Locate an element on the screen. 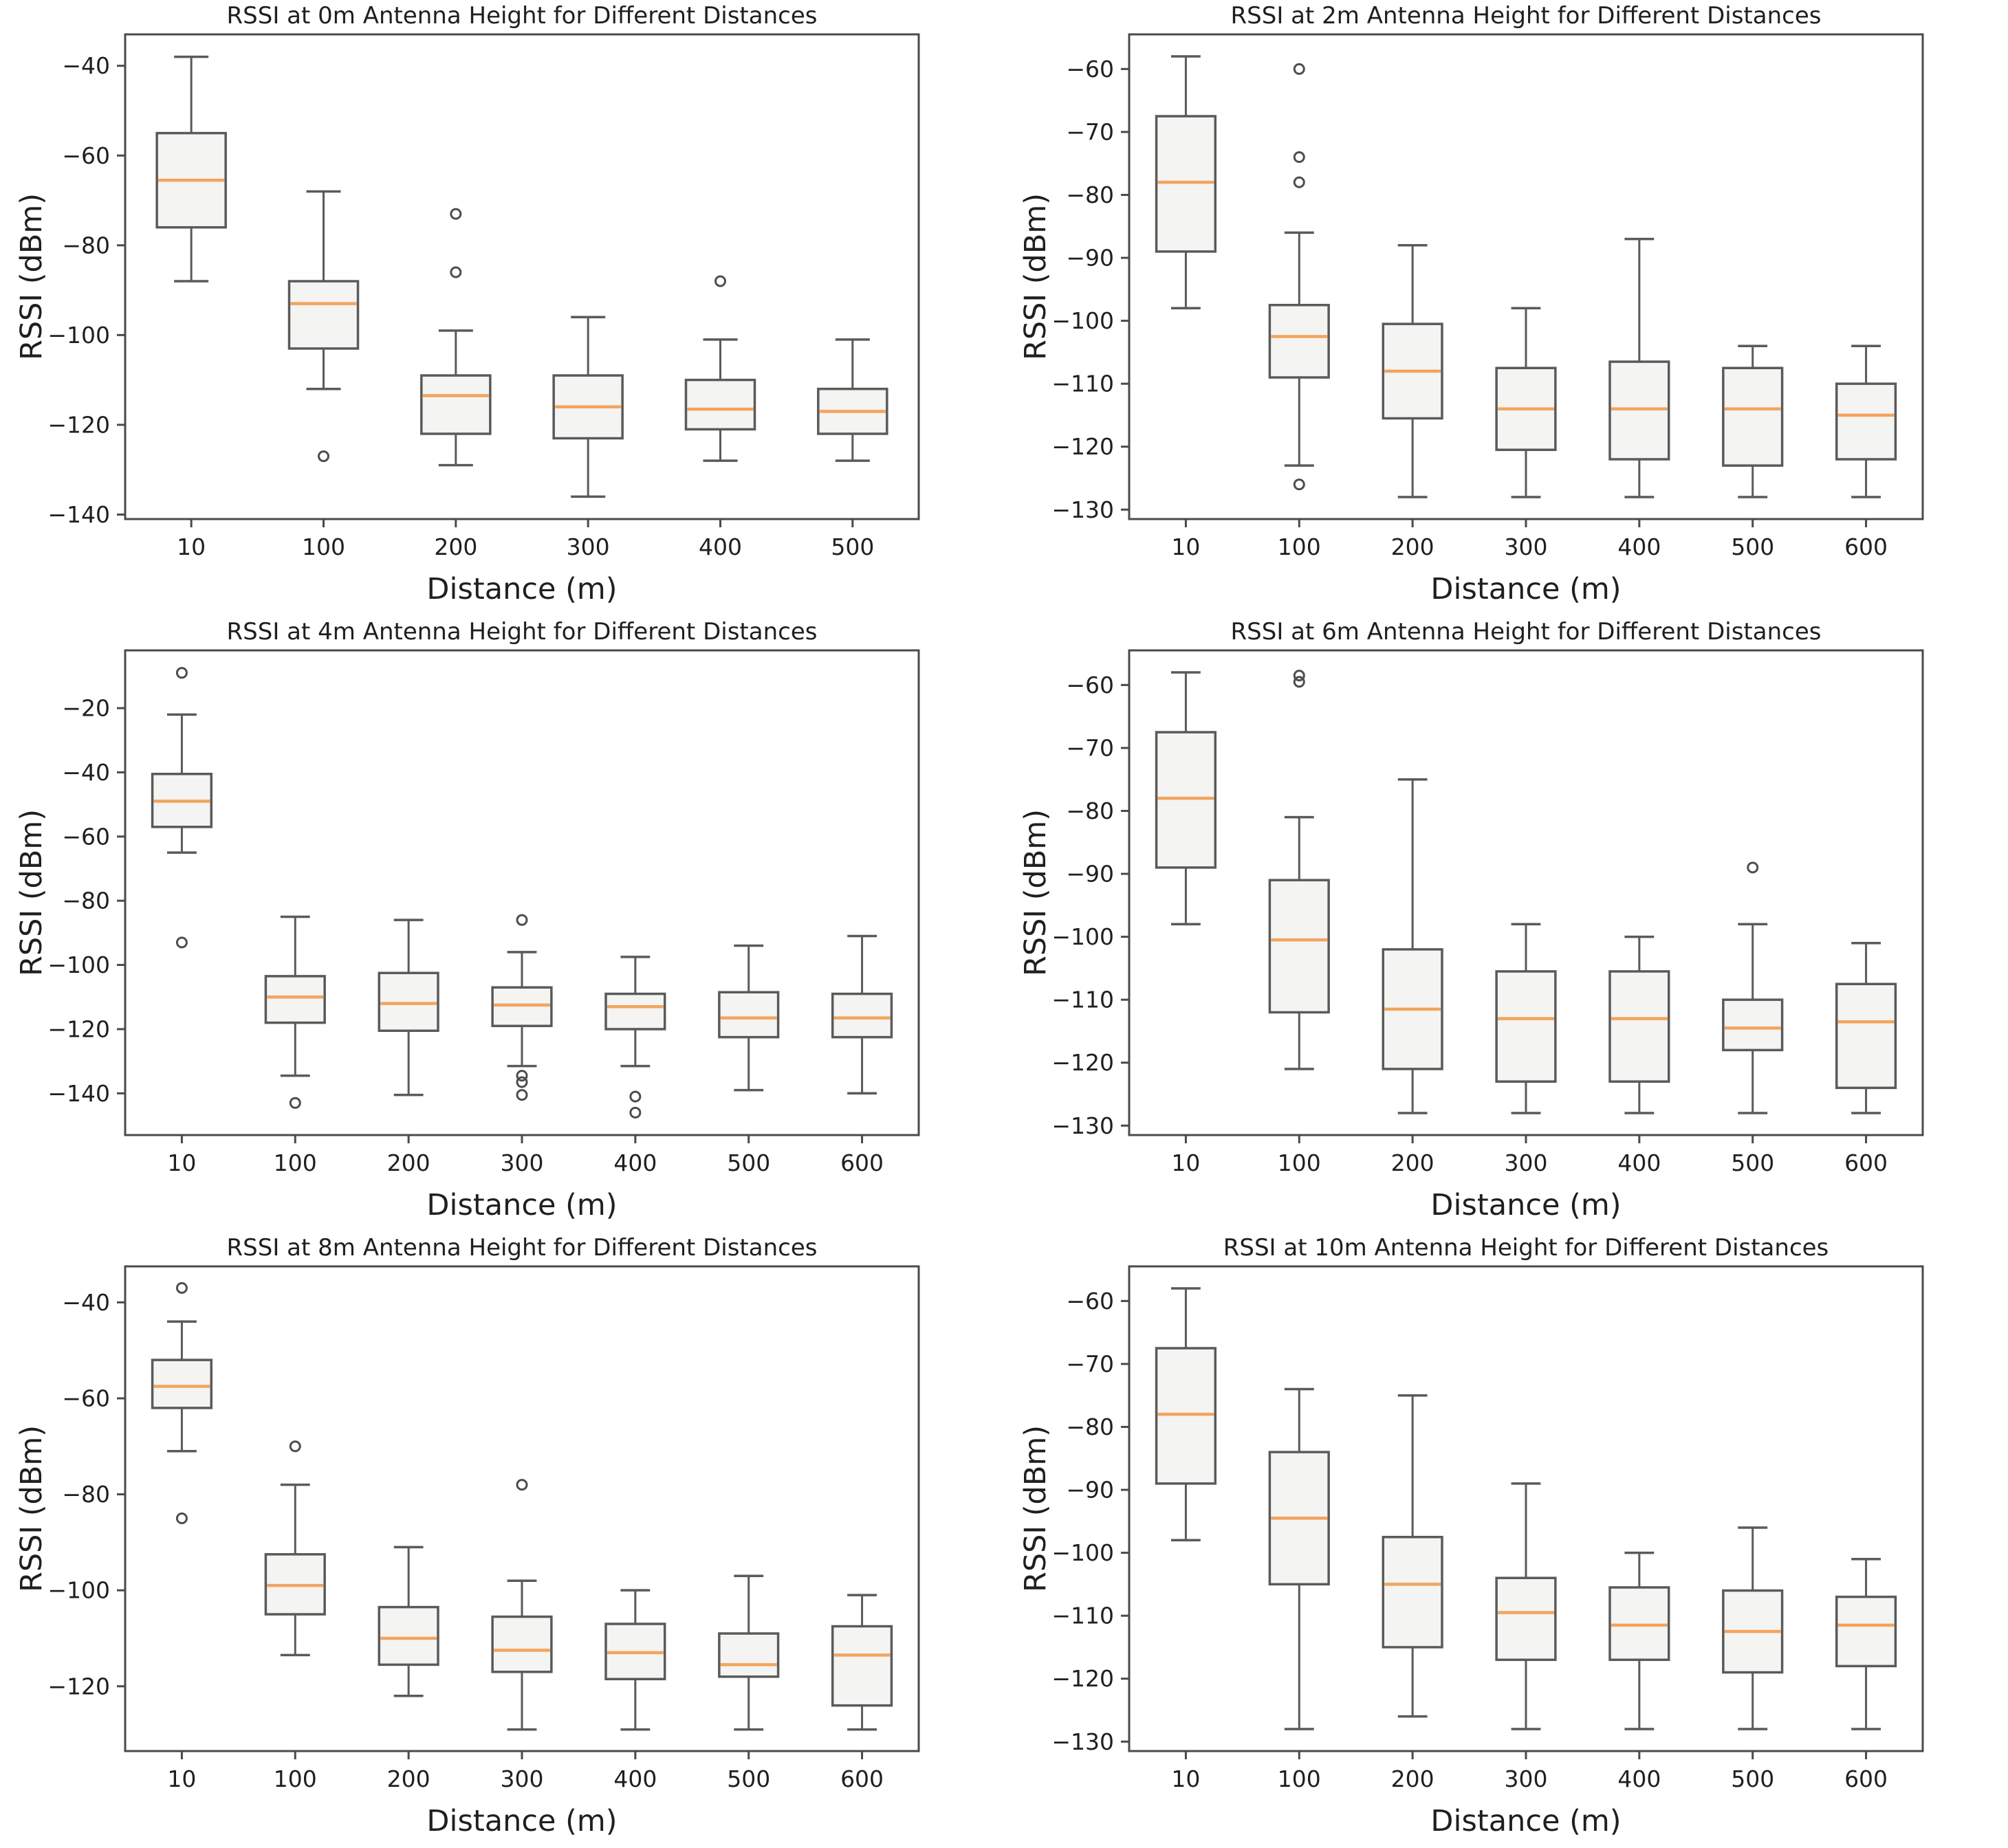 This screenshot has height=1848, width=2008. box-2m-d300 is located at coordinates (1526, 402).